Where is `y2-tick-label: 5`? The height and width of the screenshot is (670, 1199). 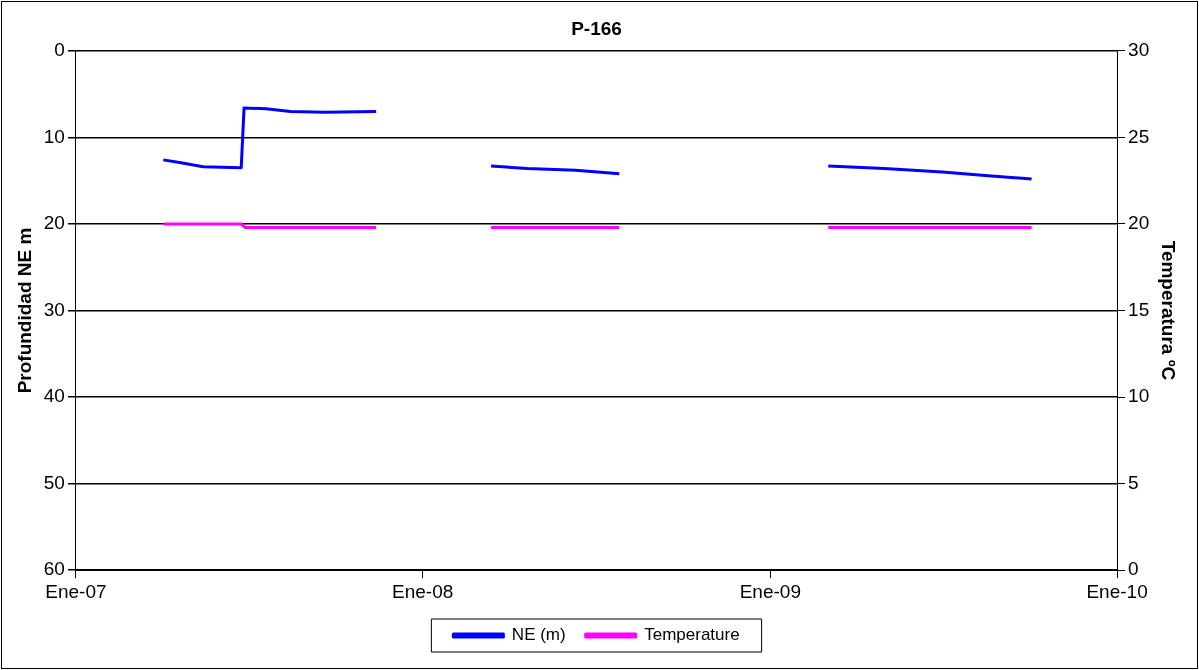 y2-tick-label: 5 is located at coordinates (1133, 482).